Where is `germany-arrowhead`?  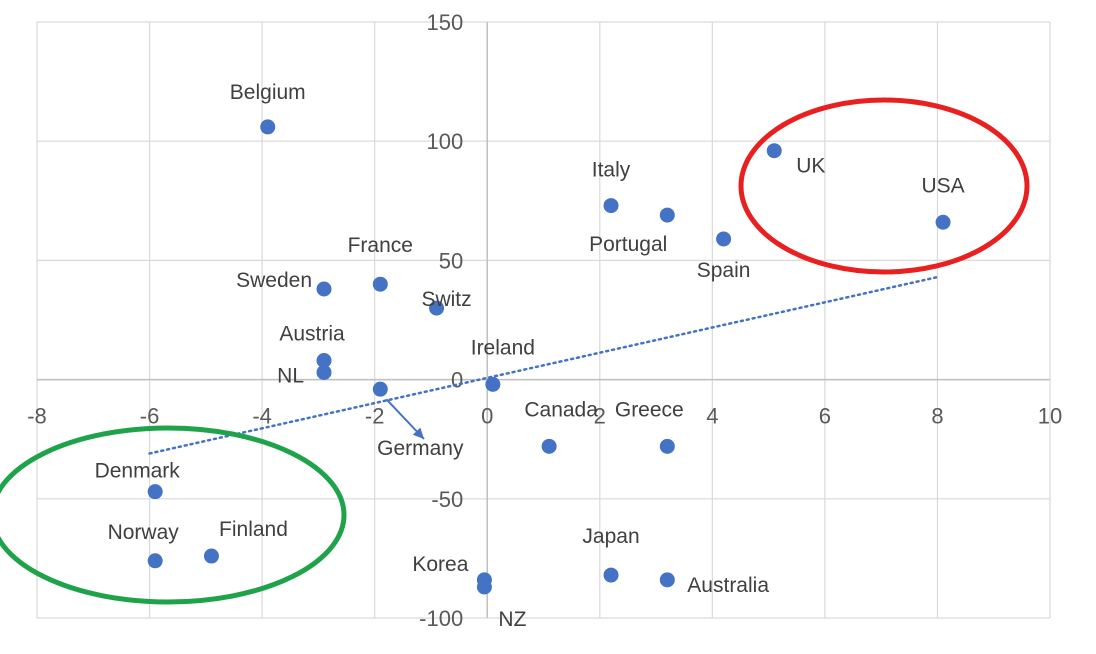
germany-arrowhead is located at coordinates (418, 433).